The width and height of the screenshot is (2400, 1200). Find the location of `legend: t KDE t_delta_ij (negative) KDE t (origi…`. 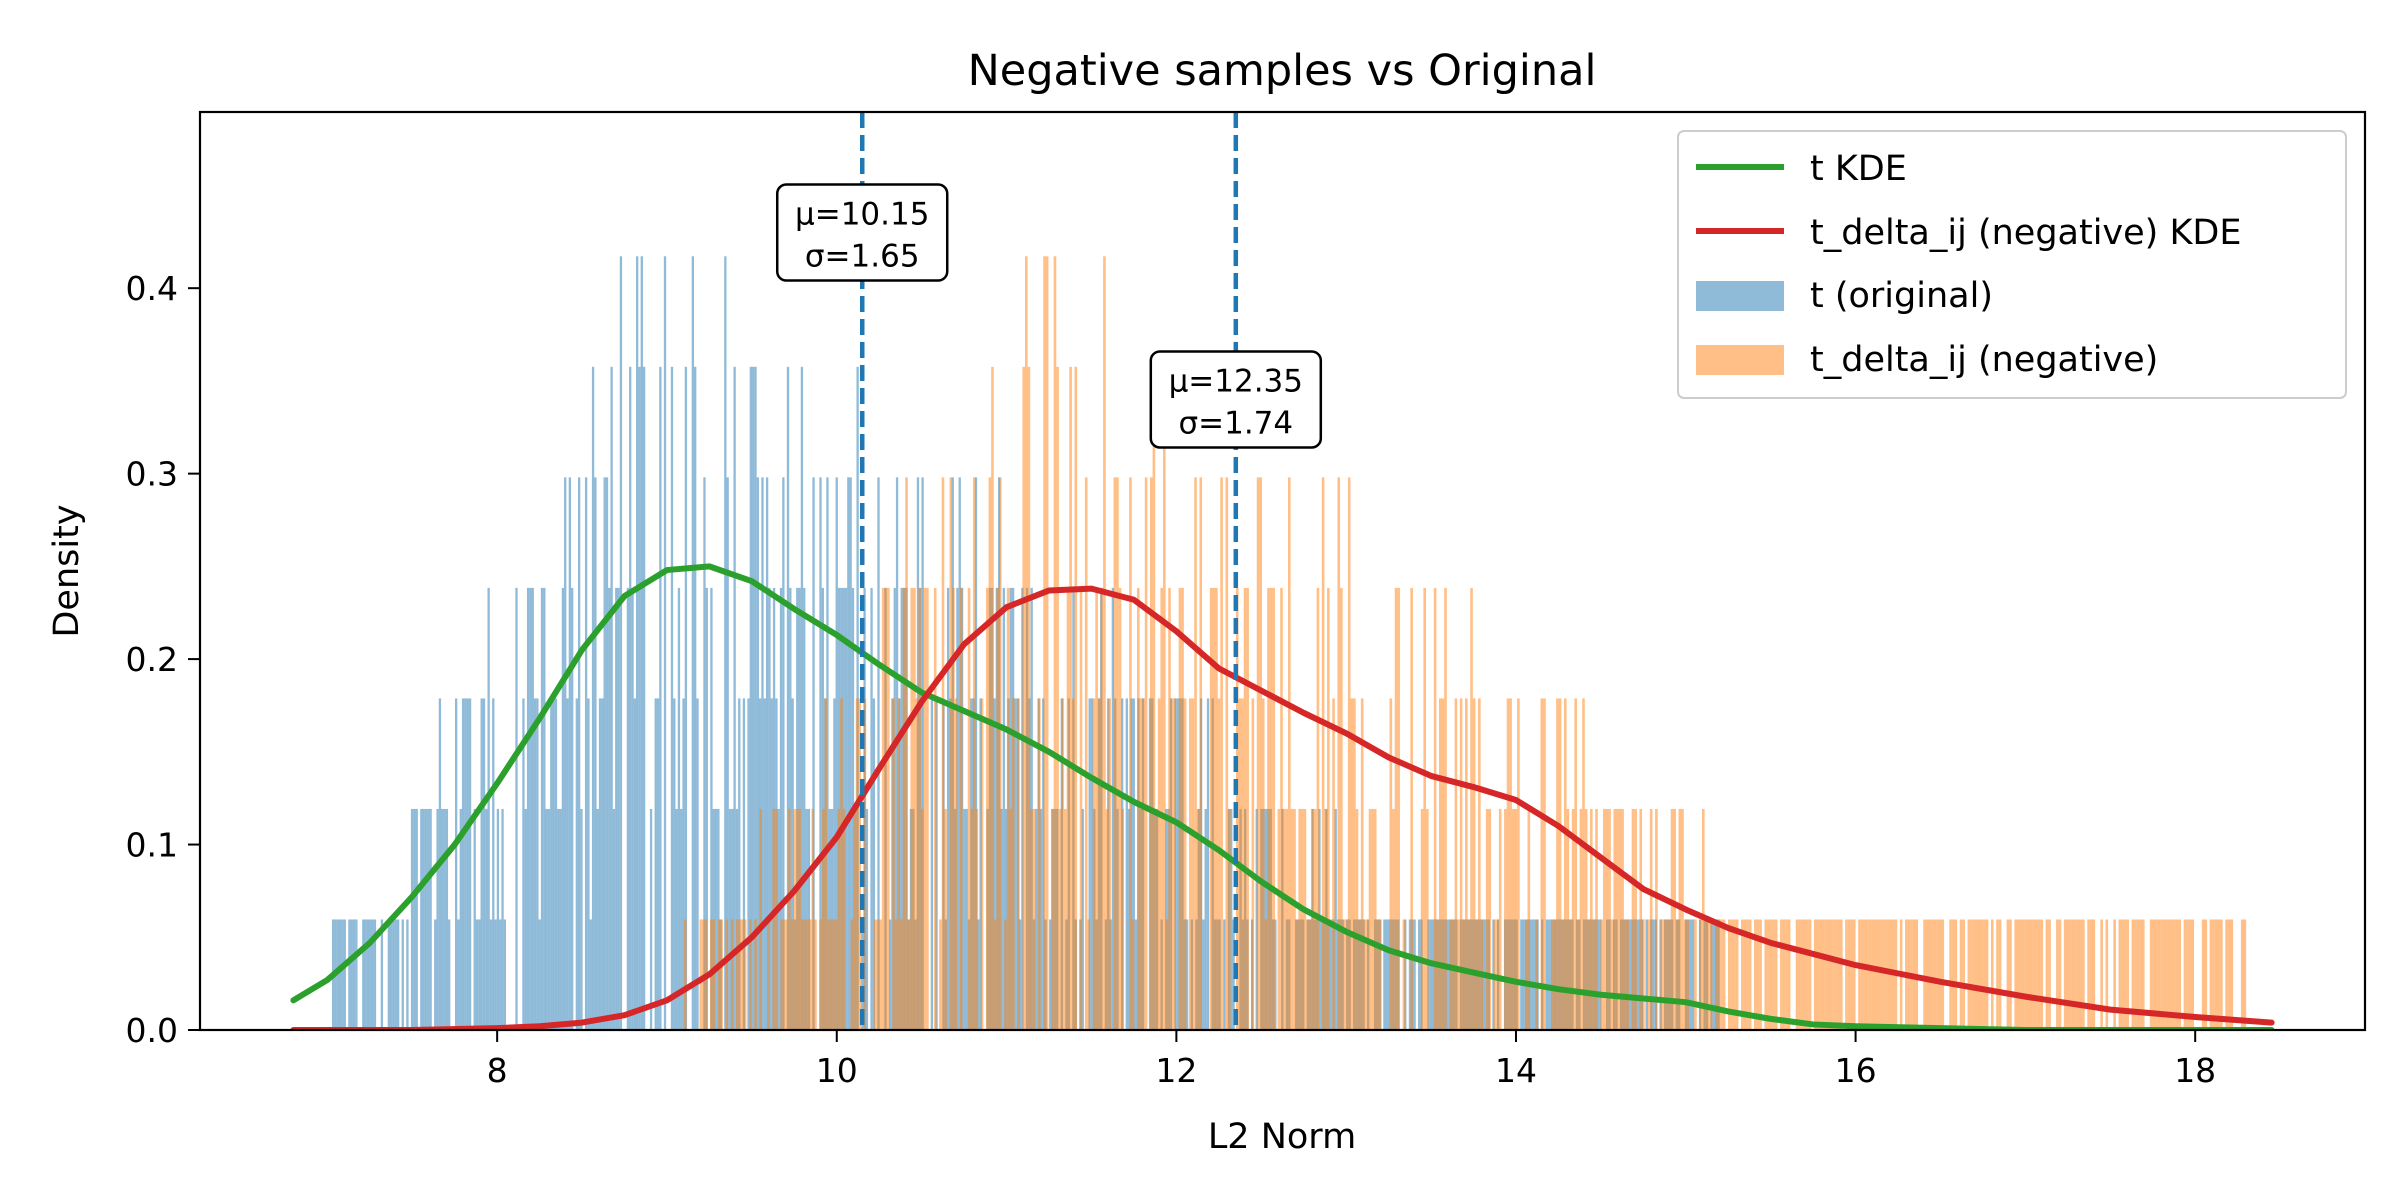

legend: t KDE t_delta_ij (negative) KDE t (origi… is located at coordinates (2012, 264).